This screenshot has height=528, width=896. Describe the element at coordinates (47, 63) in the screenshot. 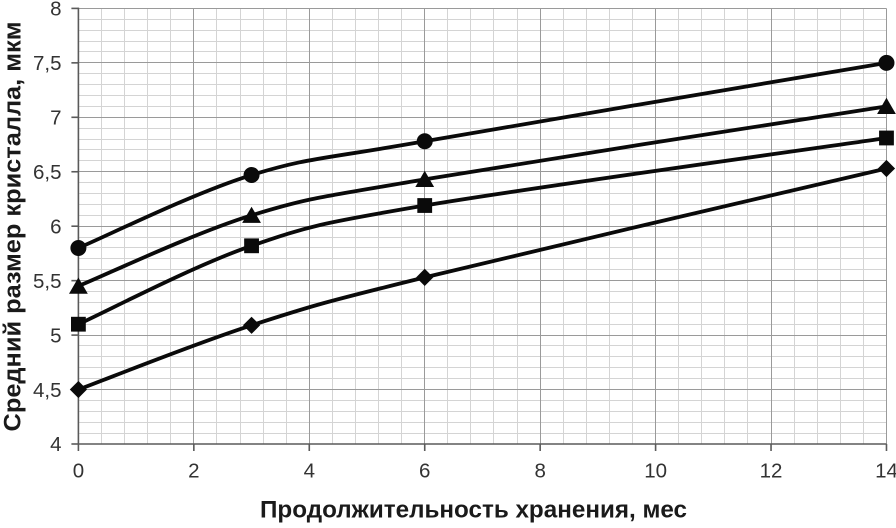

I see `svg-text: 7,5` at that location.